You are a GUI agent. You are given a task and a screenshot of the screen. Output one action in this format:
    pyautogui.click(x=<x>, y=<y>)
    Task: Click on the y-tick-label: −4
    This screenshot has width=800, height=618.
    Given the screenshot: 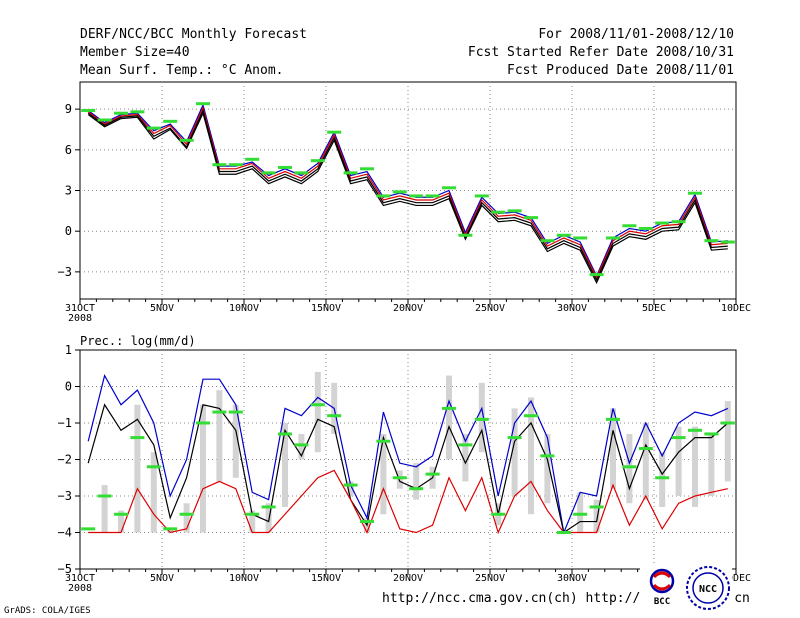 What is the action you would take?
    pyautogui.click(x=65, y=533)
    